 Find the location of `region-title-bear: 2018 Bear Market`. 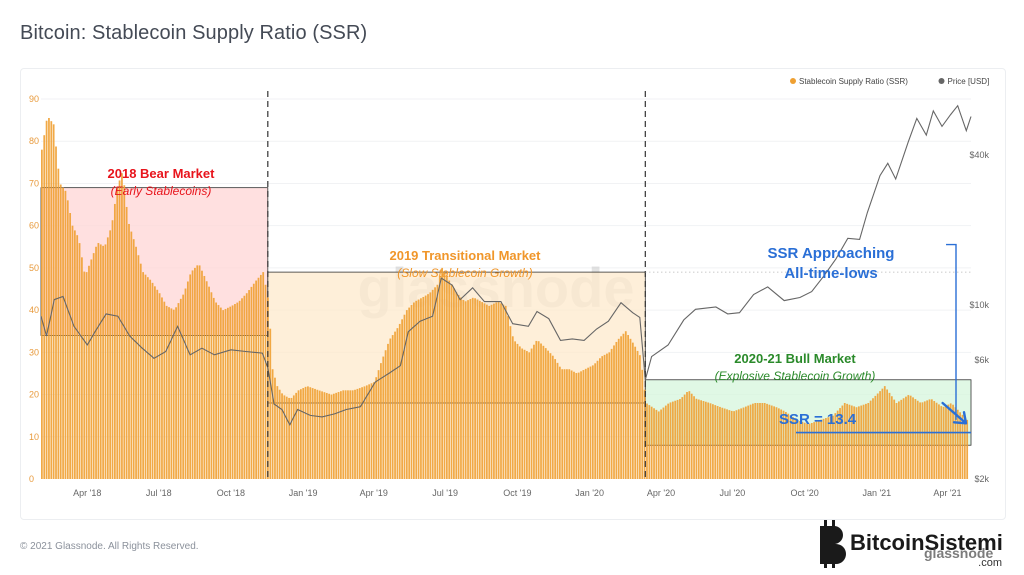

region-title-bear: 2018 Bear Market is located at coordinates (162, 173).